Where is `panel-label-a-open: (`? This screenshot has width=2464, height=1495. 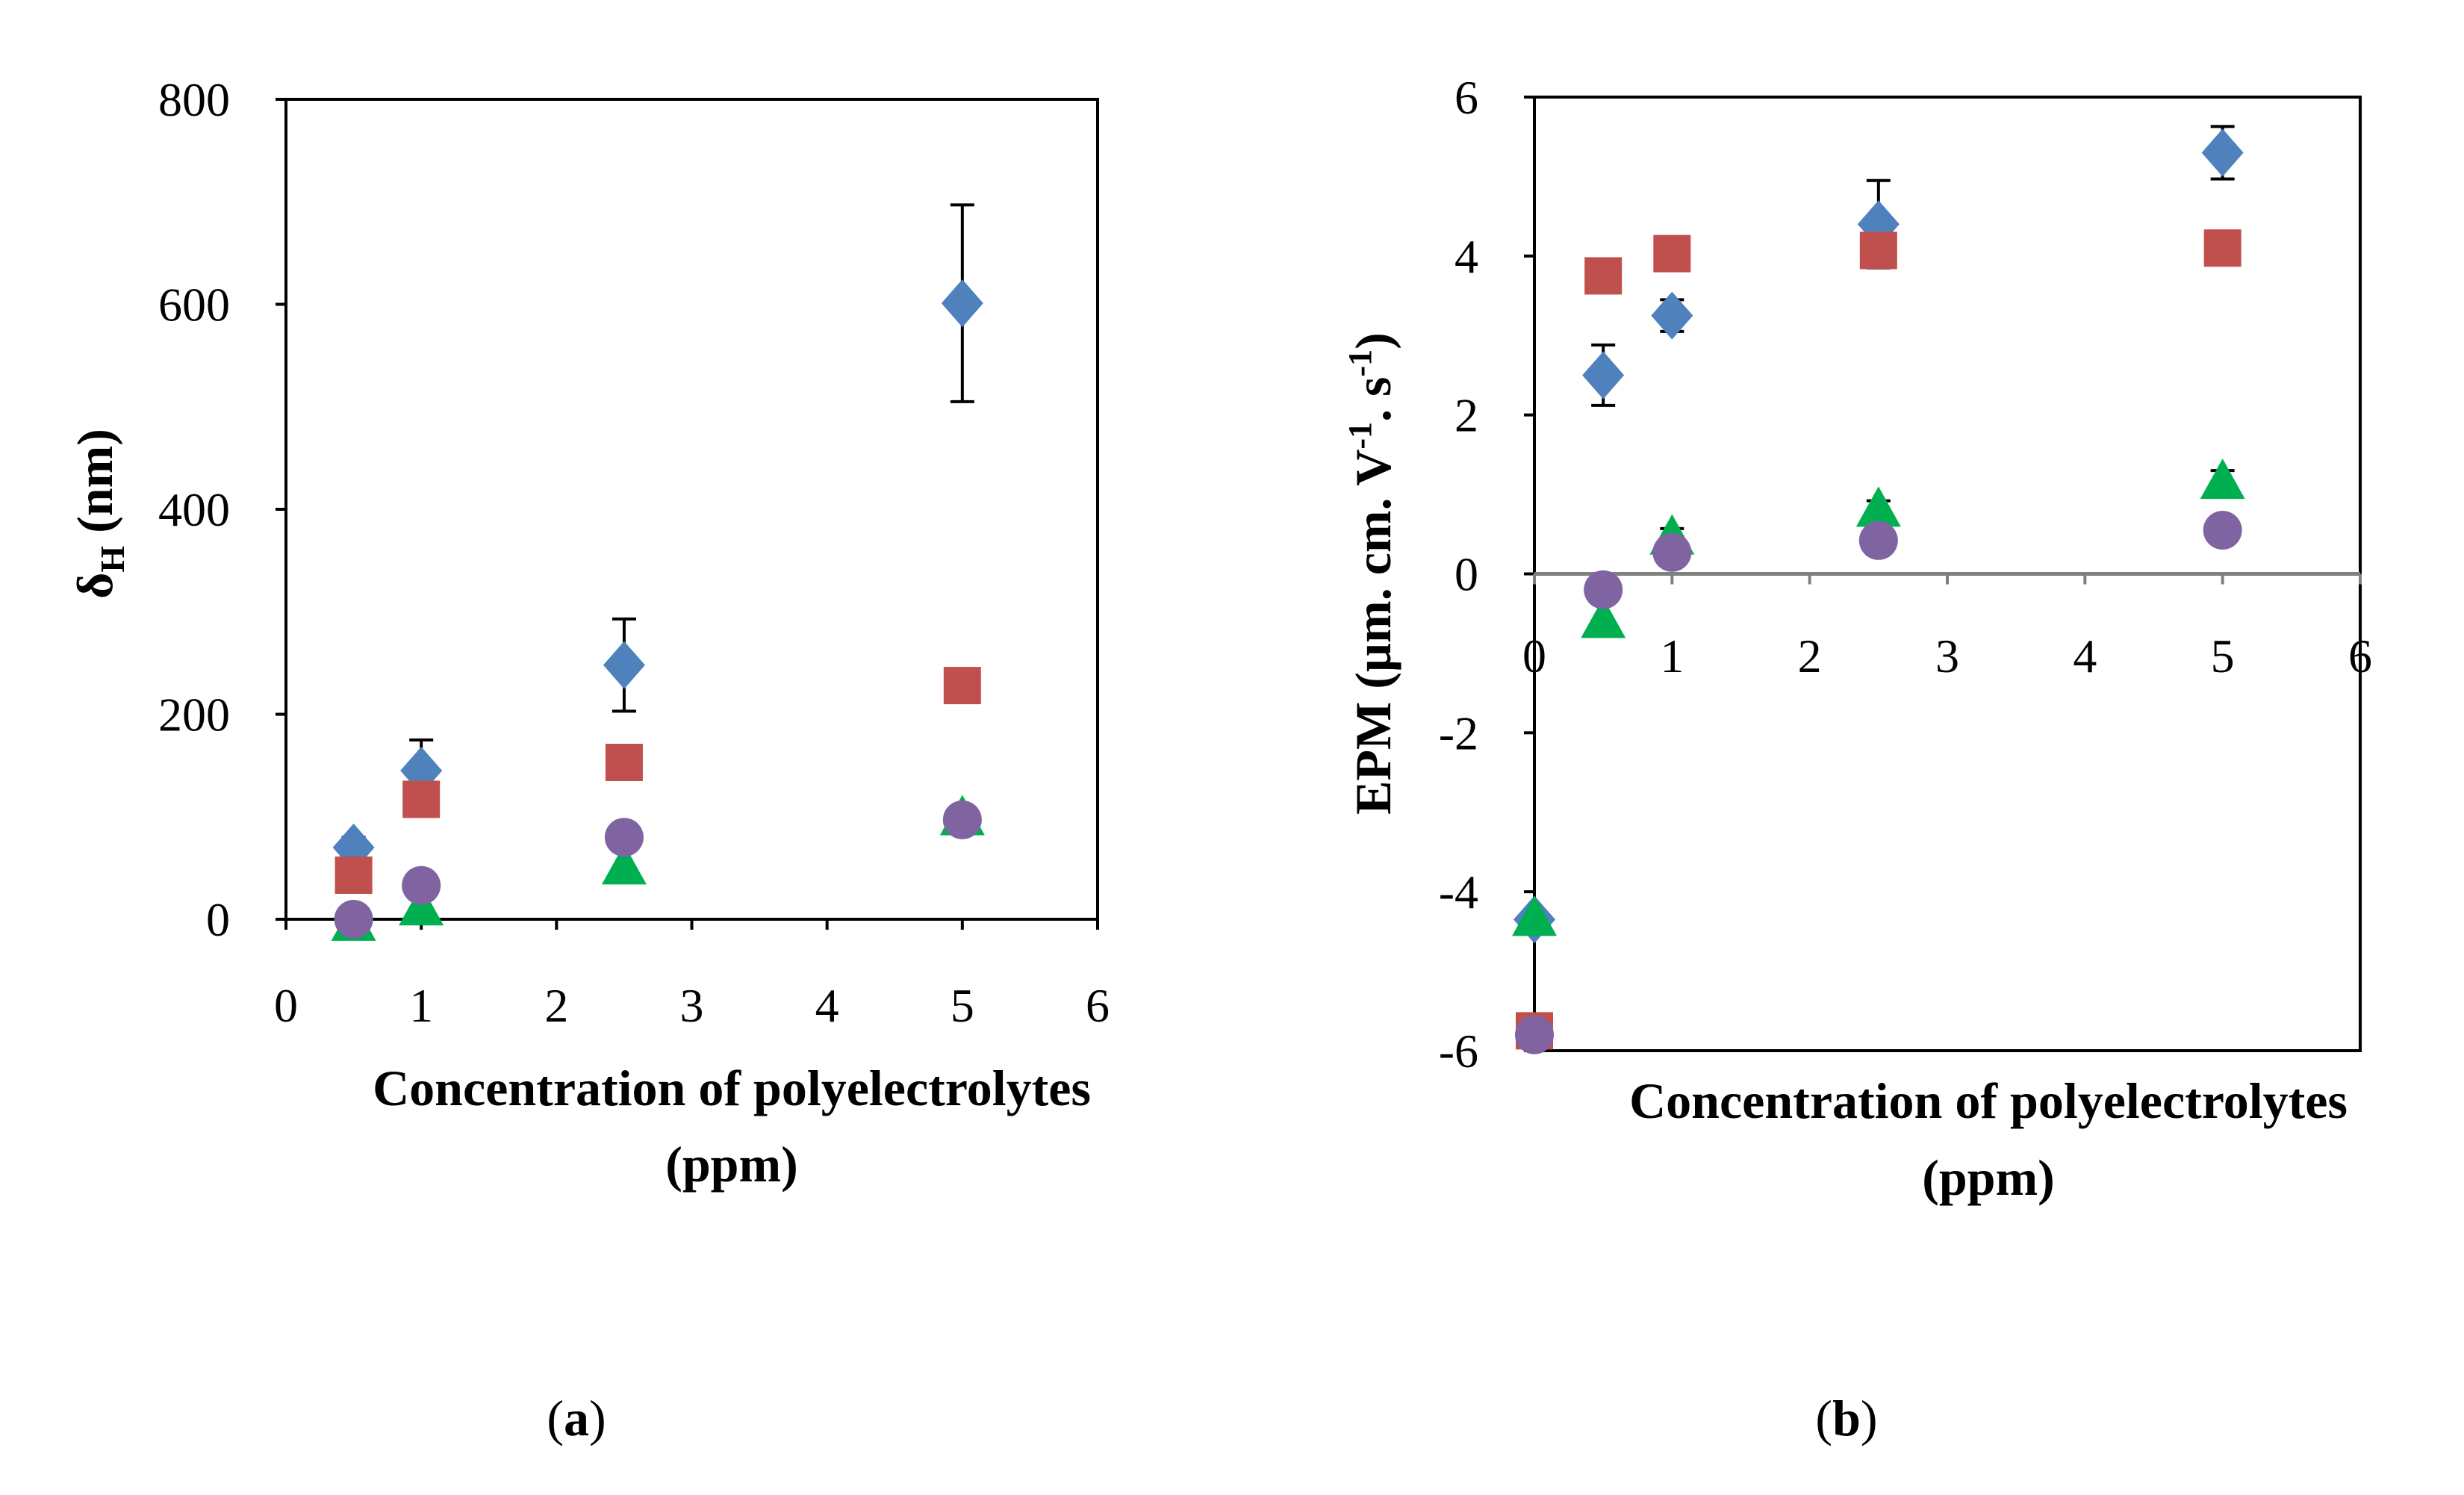 panel-label-a-open: ( is located at coordinates (555, 1418).